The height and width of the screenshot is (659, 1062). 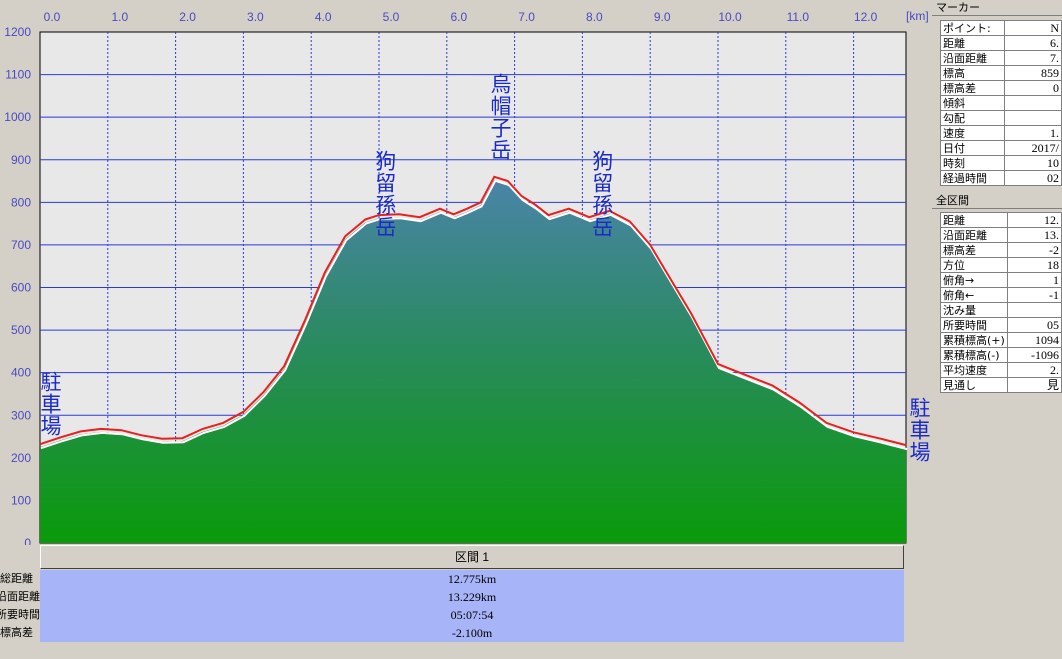 I want to click on info-row: 沿面距離 13., so click(x=1001, y=235).